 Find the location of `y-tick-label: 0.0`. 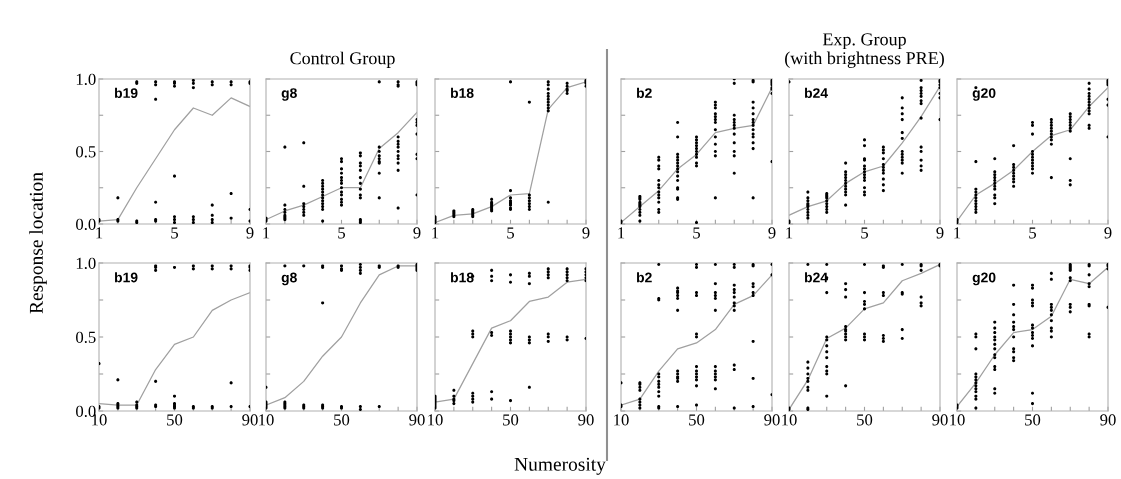

y-tick-label: 0.0 is located at coordinates (86, 224).